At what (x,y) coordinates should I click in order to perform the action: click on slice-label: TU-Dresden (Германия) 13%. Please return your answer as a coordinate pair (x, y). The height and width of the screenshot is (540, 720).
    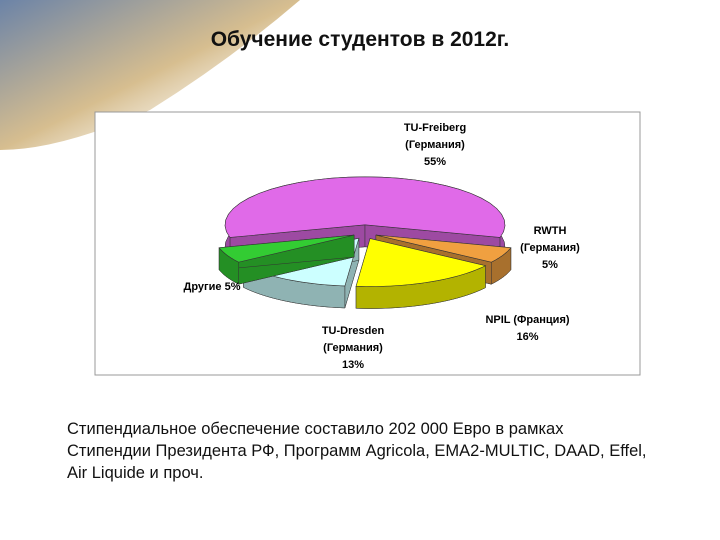
    Looking at the image, I should click on (353, 348).